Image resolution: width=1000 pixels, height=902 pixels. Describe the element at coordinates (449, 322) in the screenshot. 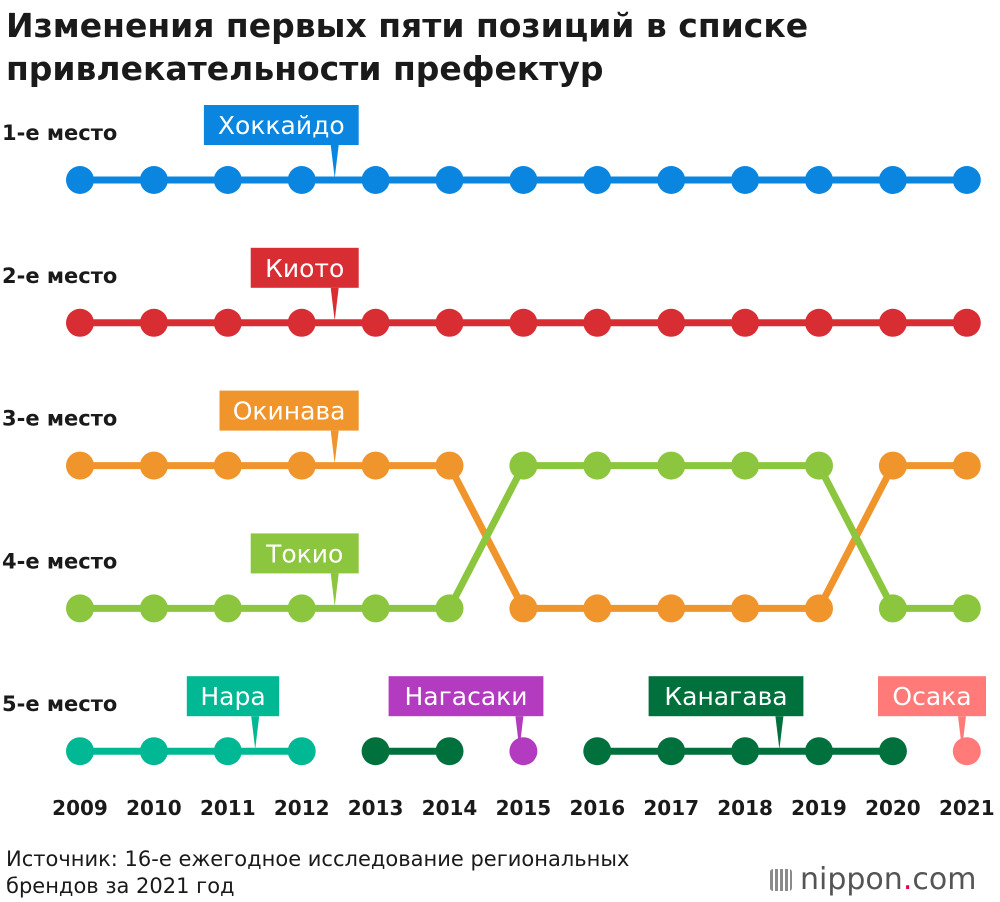

I see `series-1-point-2014` at that location.